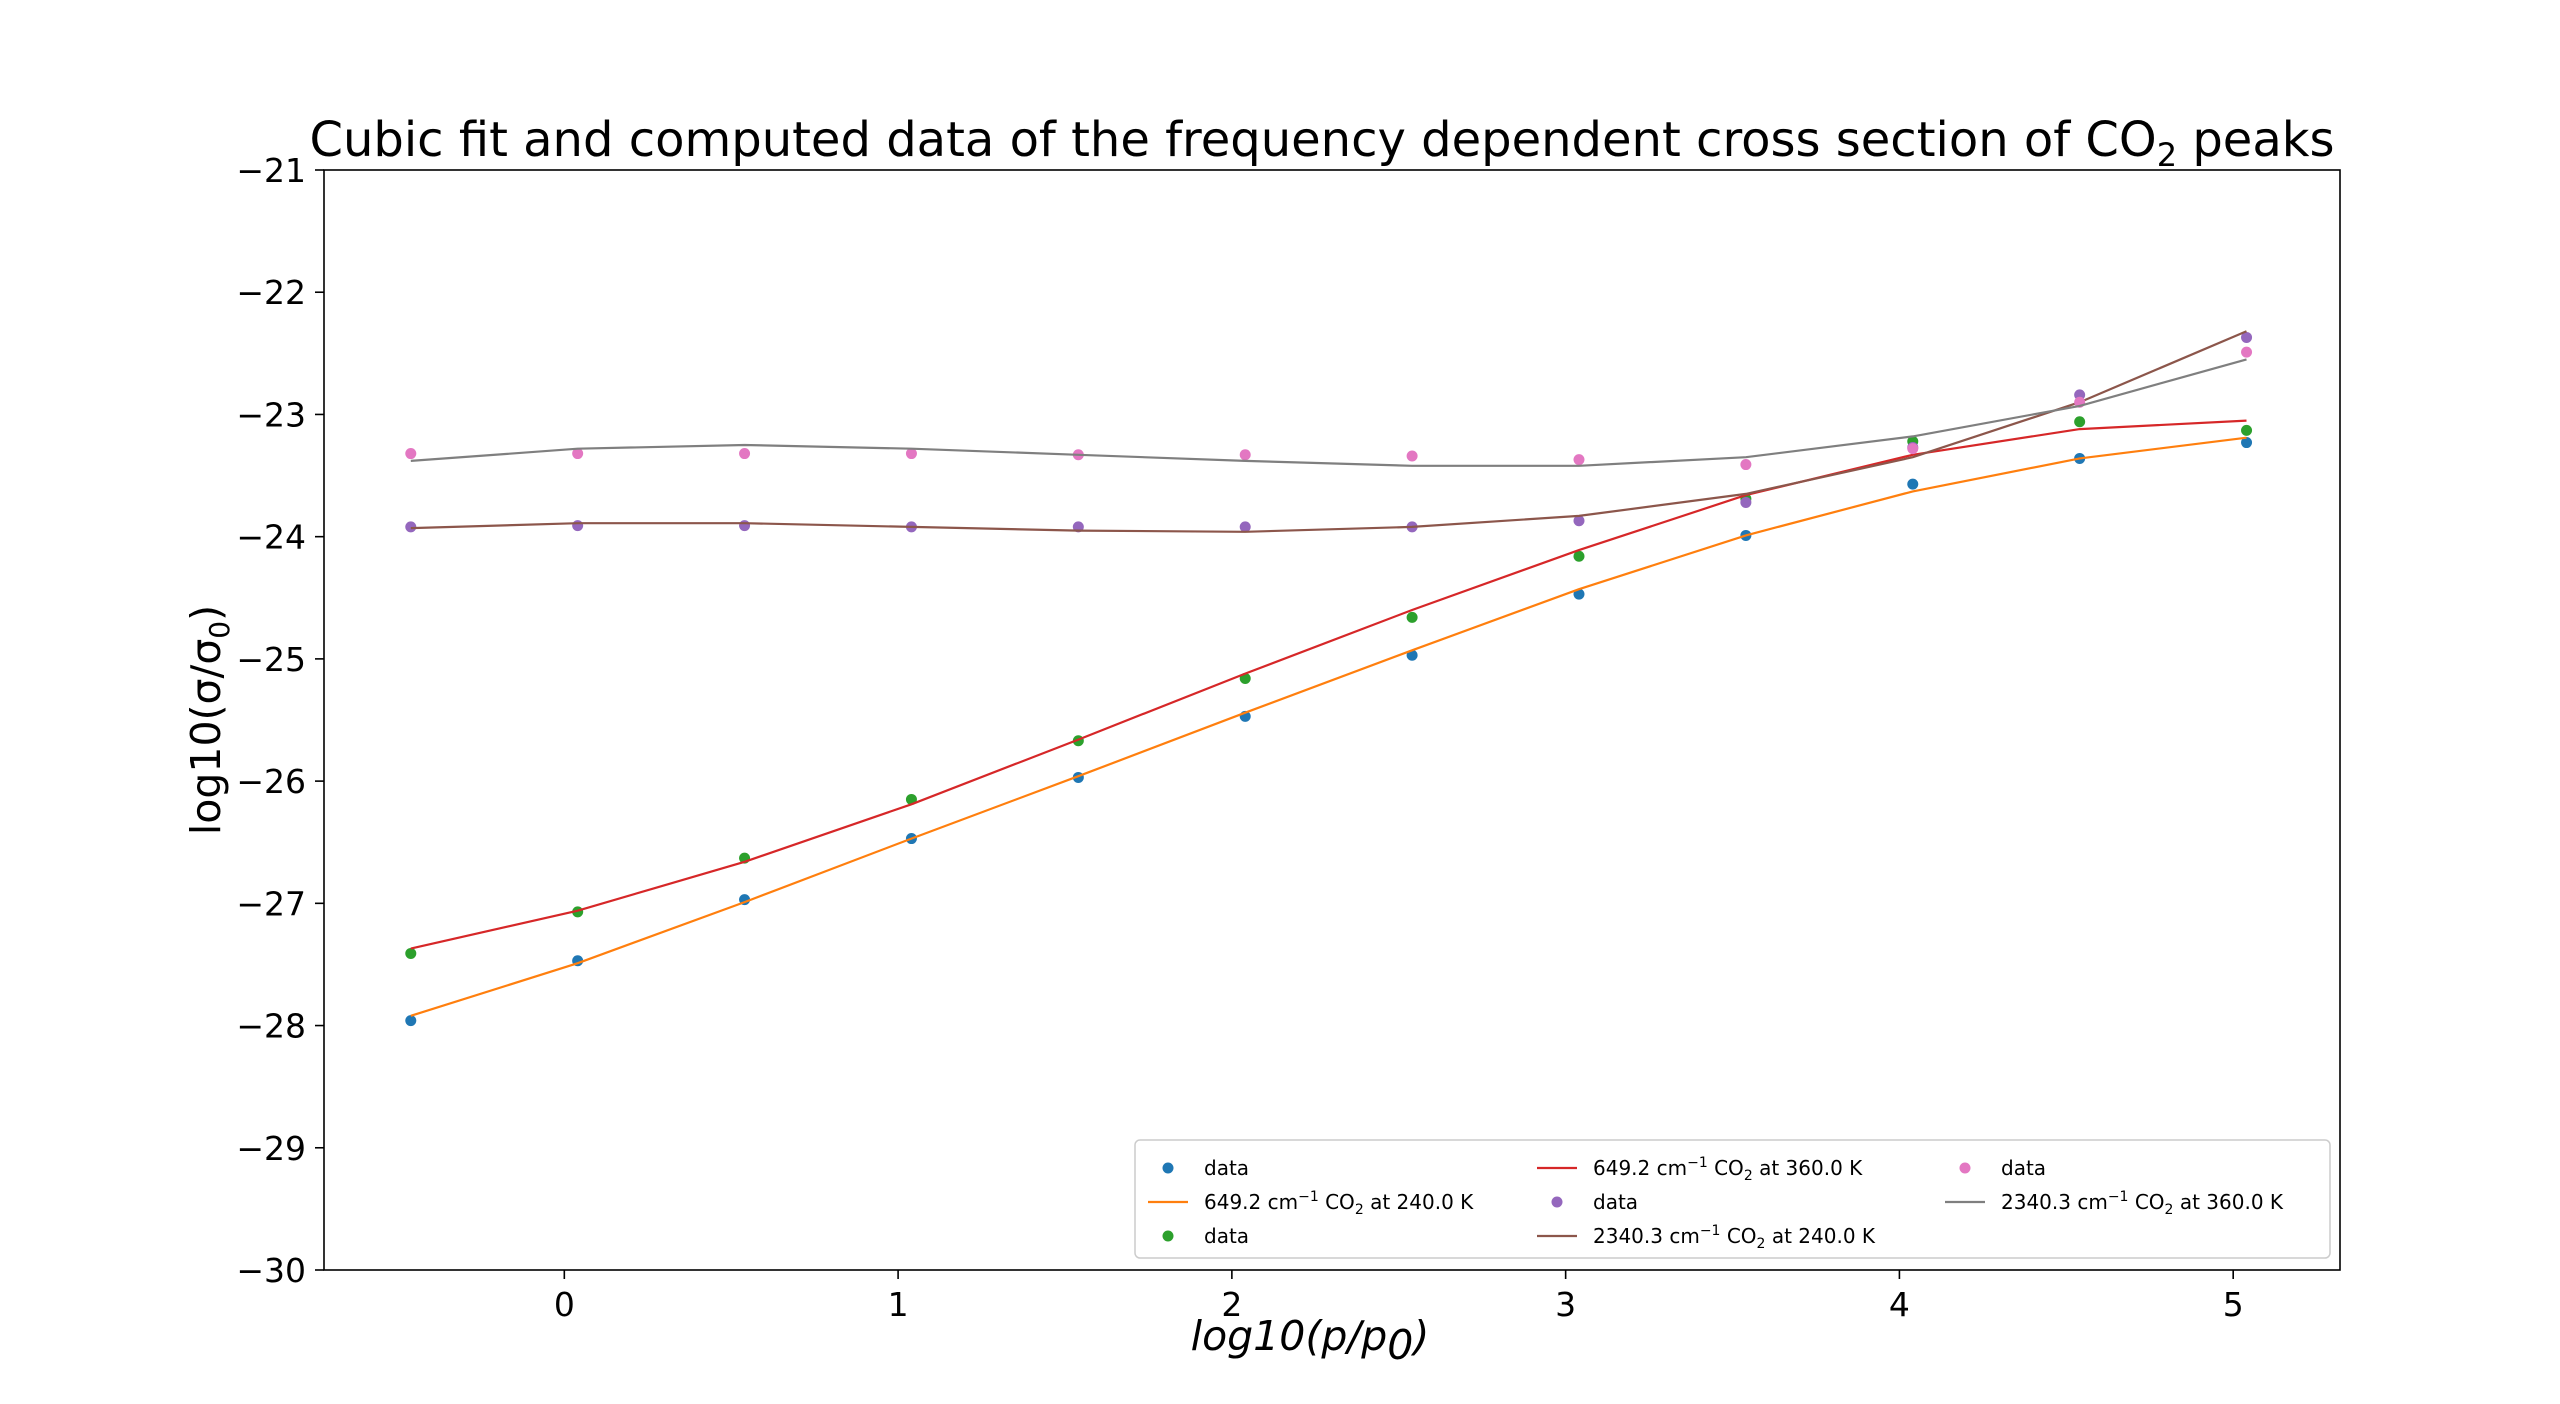 The image size is (2560, 1404). I want to click on y-tick-label: −23, so click(271, 414).